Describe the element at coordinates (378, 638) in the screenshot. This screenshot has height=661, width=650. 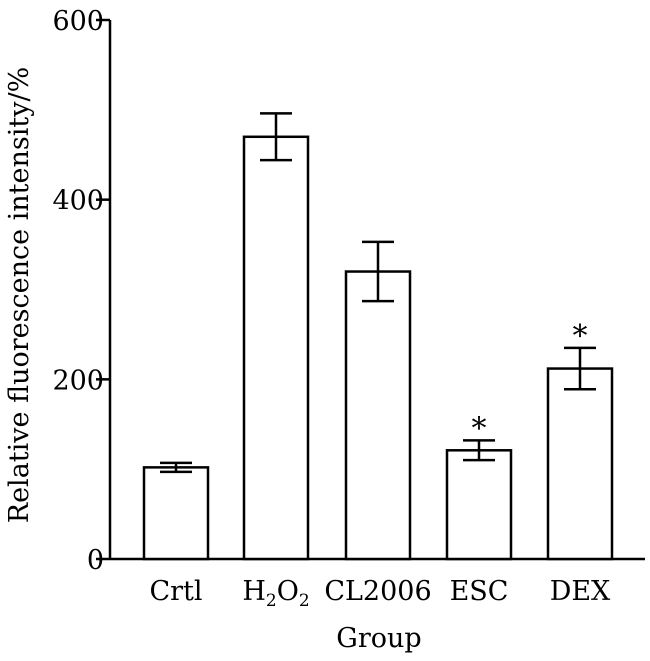
I see `x-axis-title: Group` at that location.